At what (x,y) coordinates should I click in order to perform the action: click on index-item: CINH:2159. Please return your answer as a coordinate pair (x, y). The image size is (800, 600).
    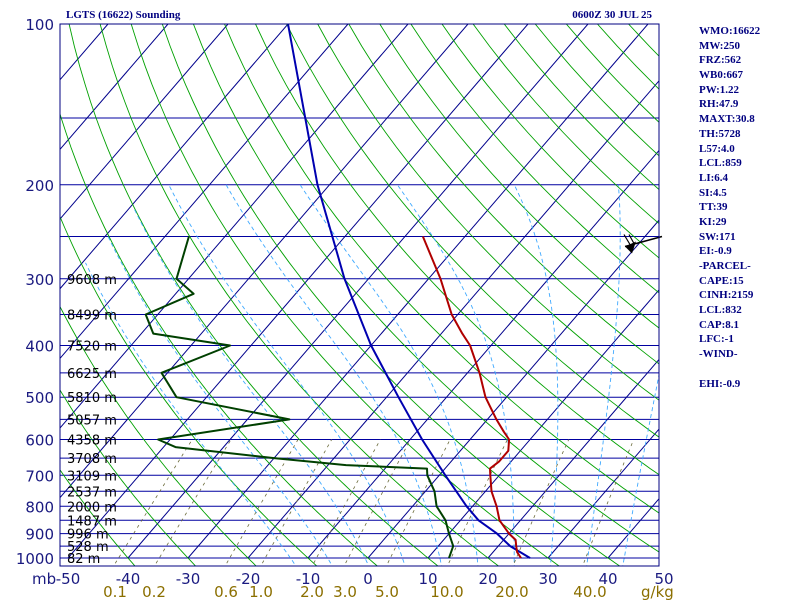
    Looking at the image, I should click on (726, 295).